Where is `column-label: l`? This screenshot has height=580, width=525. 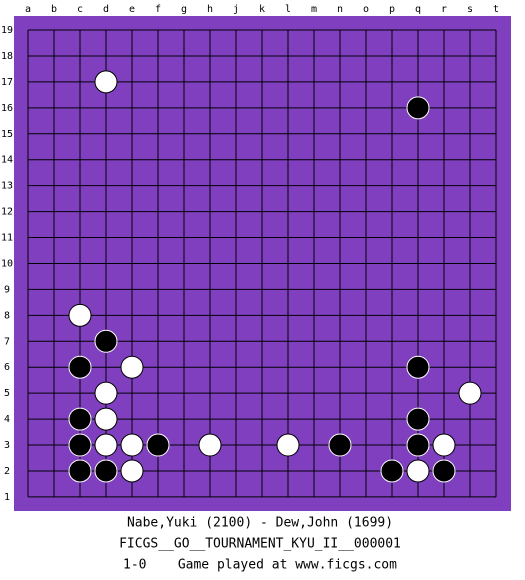
column-label: l is located at coordinates (288, 9).